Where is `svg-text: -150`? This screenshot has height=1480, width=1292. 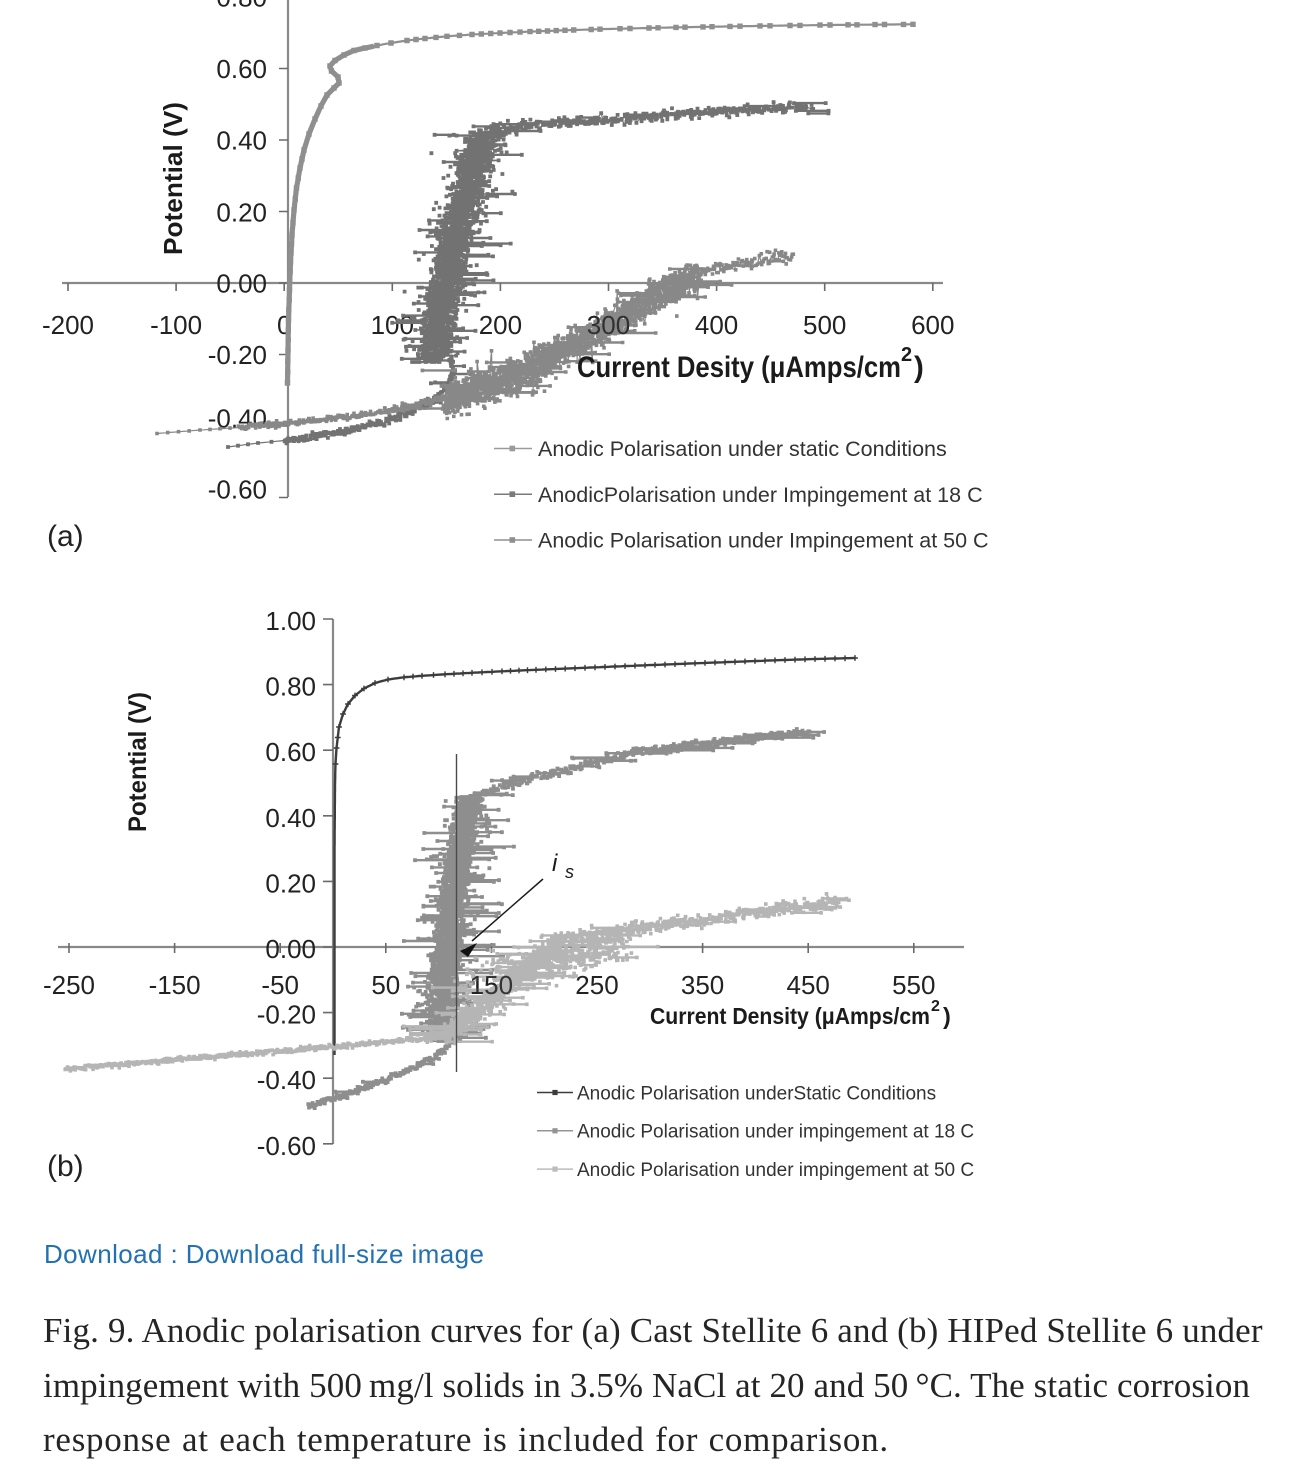 svg-text: -150 is located at coordinates (175, 985).